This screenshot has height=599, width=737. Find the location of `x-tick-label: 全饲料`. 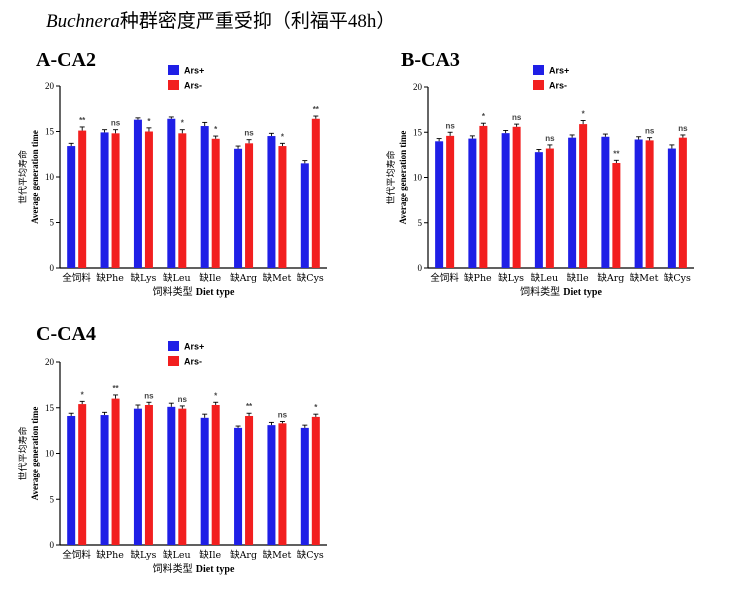

x-tick-label: 全饲料 is located at coordinates (76, 278).